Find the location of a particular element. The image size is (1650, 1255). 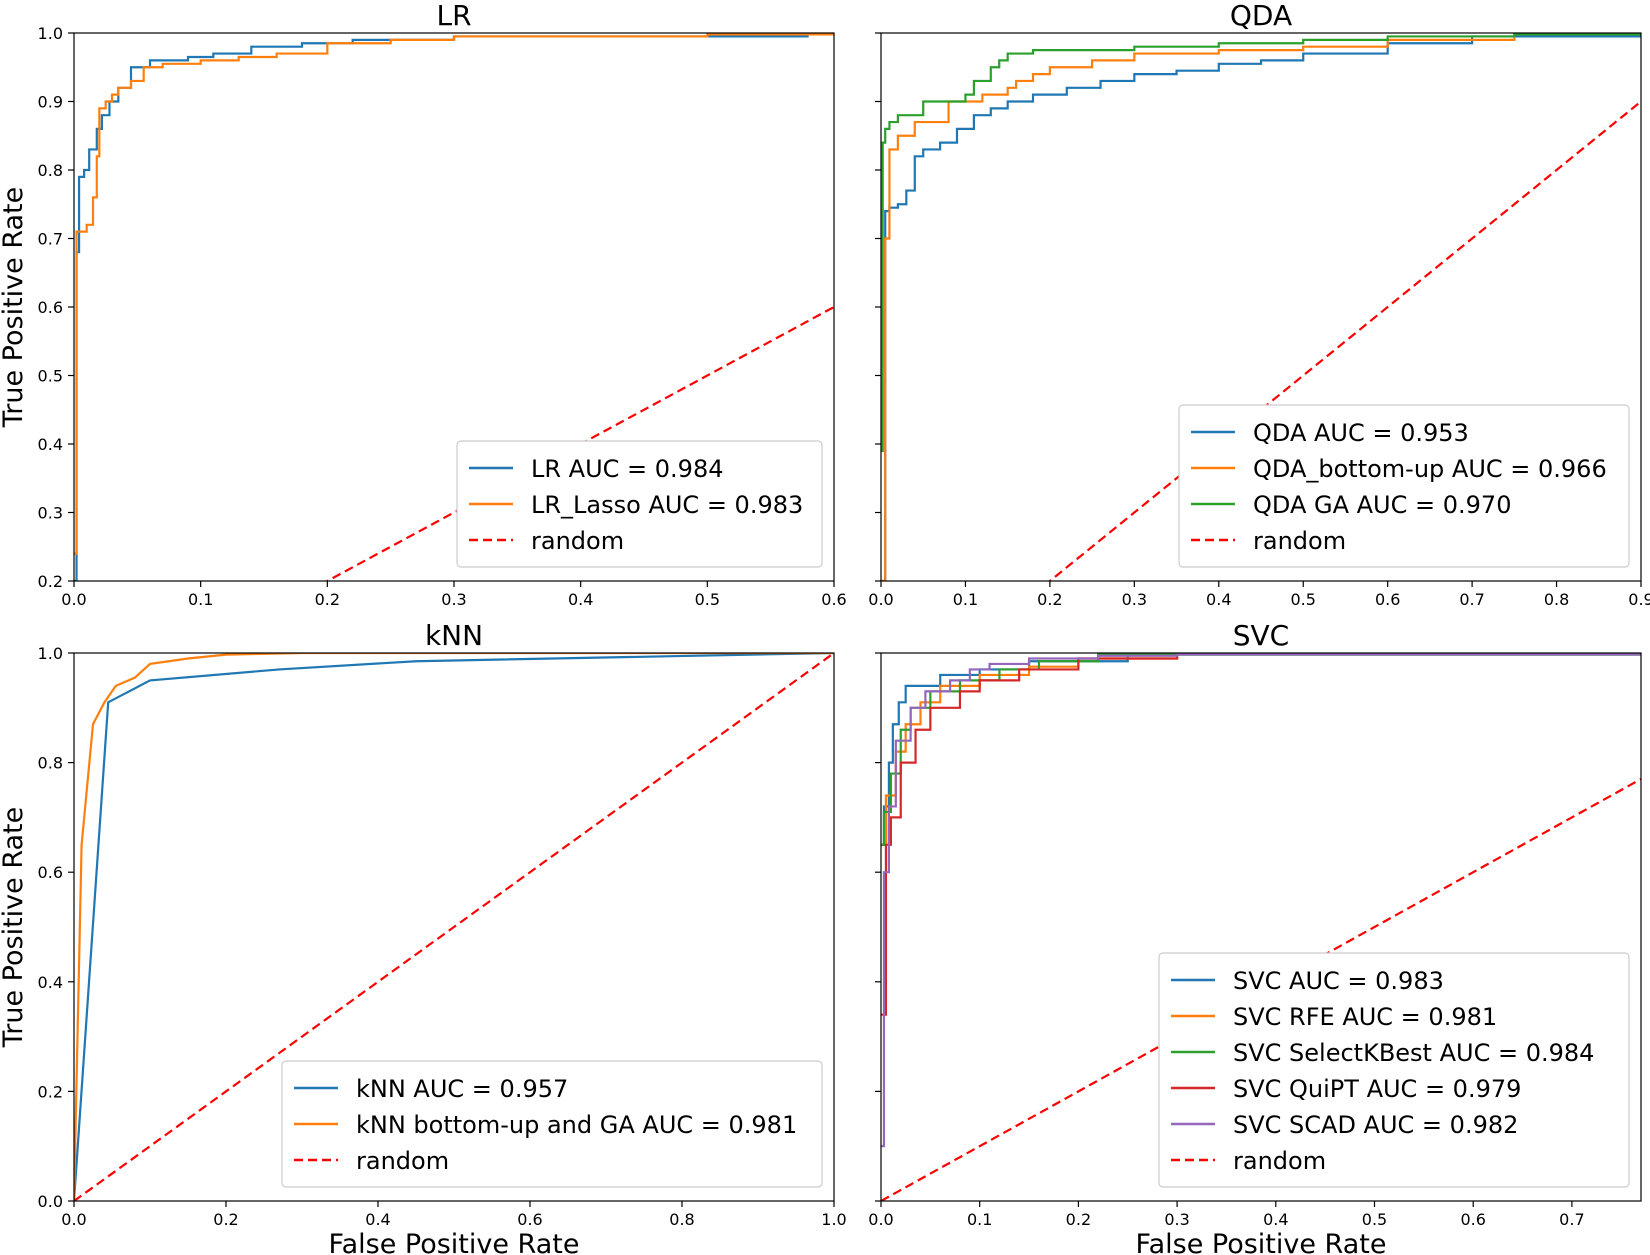

y-tick-label: 0.0 is located at coordinates (50, 1201).